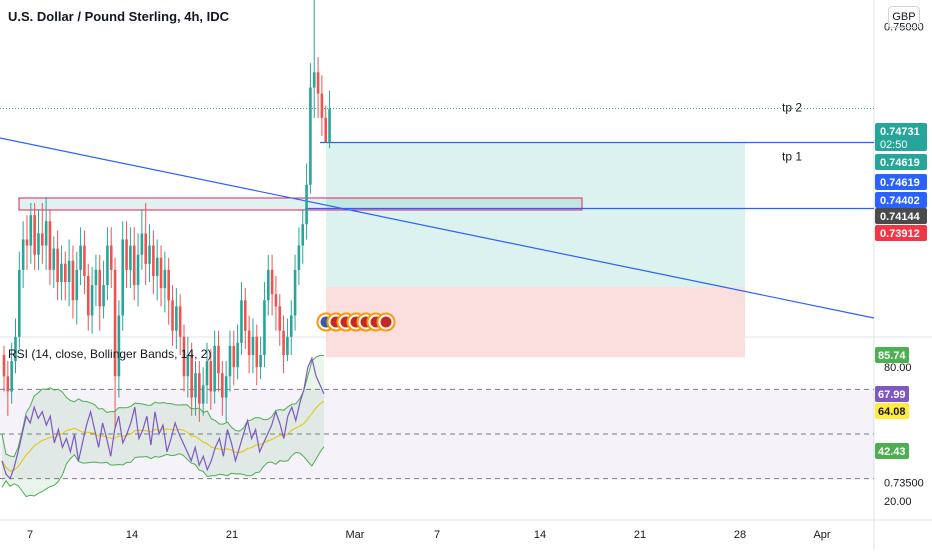 The width and height of the screenshot is (932, 555). I want to click on rsi-value-label: 67.99, so click(892, 395).